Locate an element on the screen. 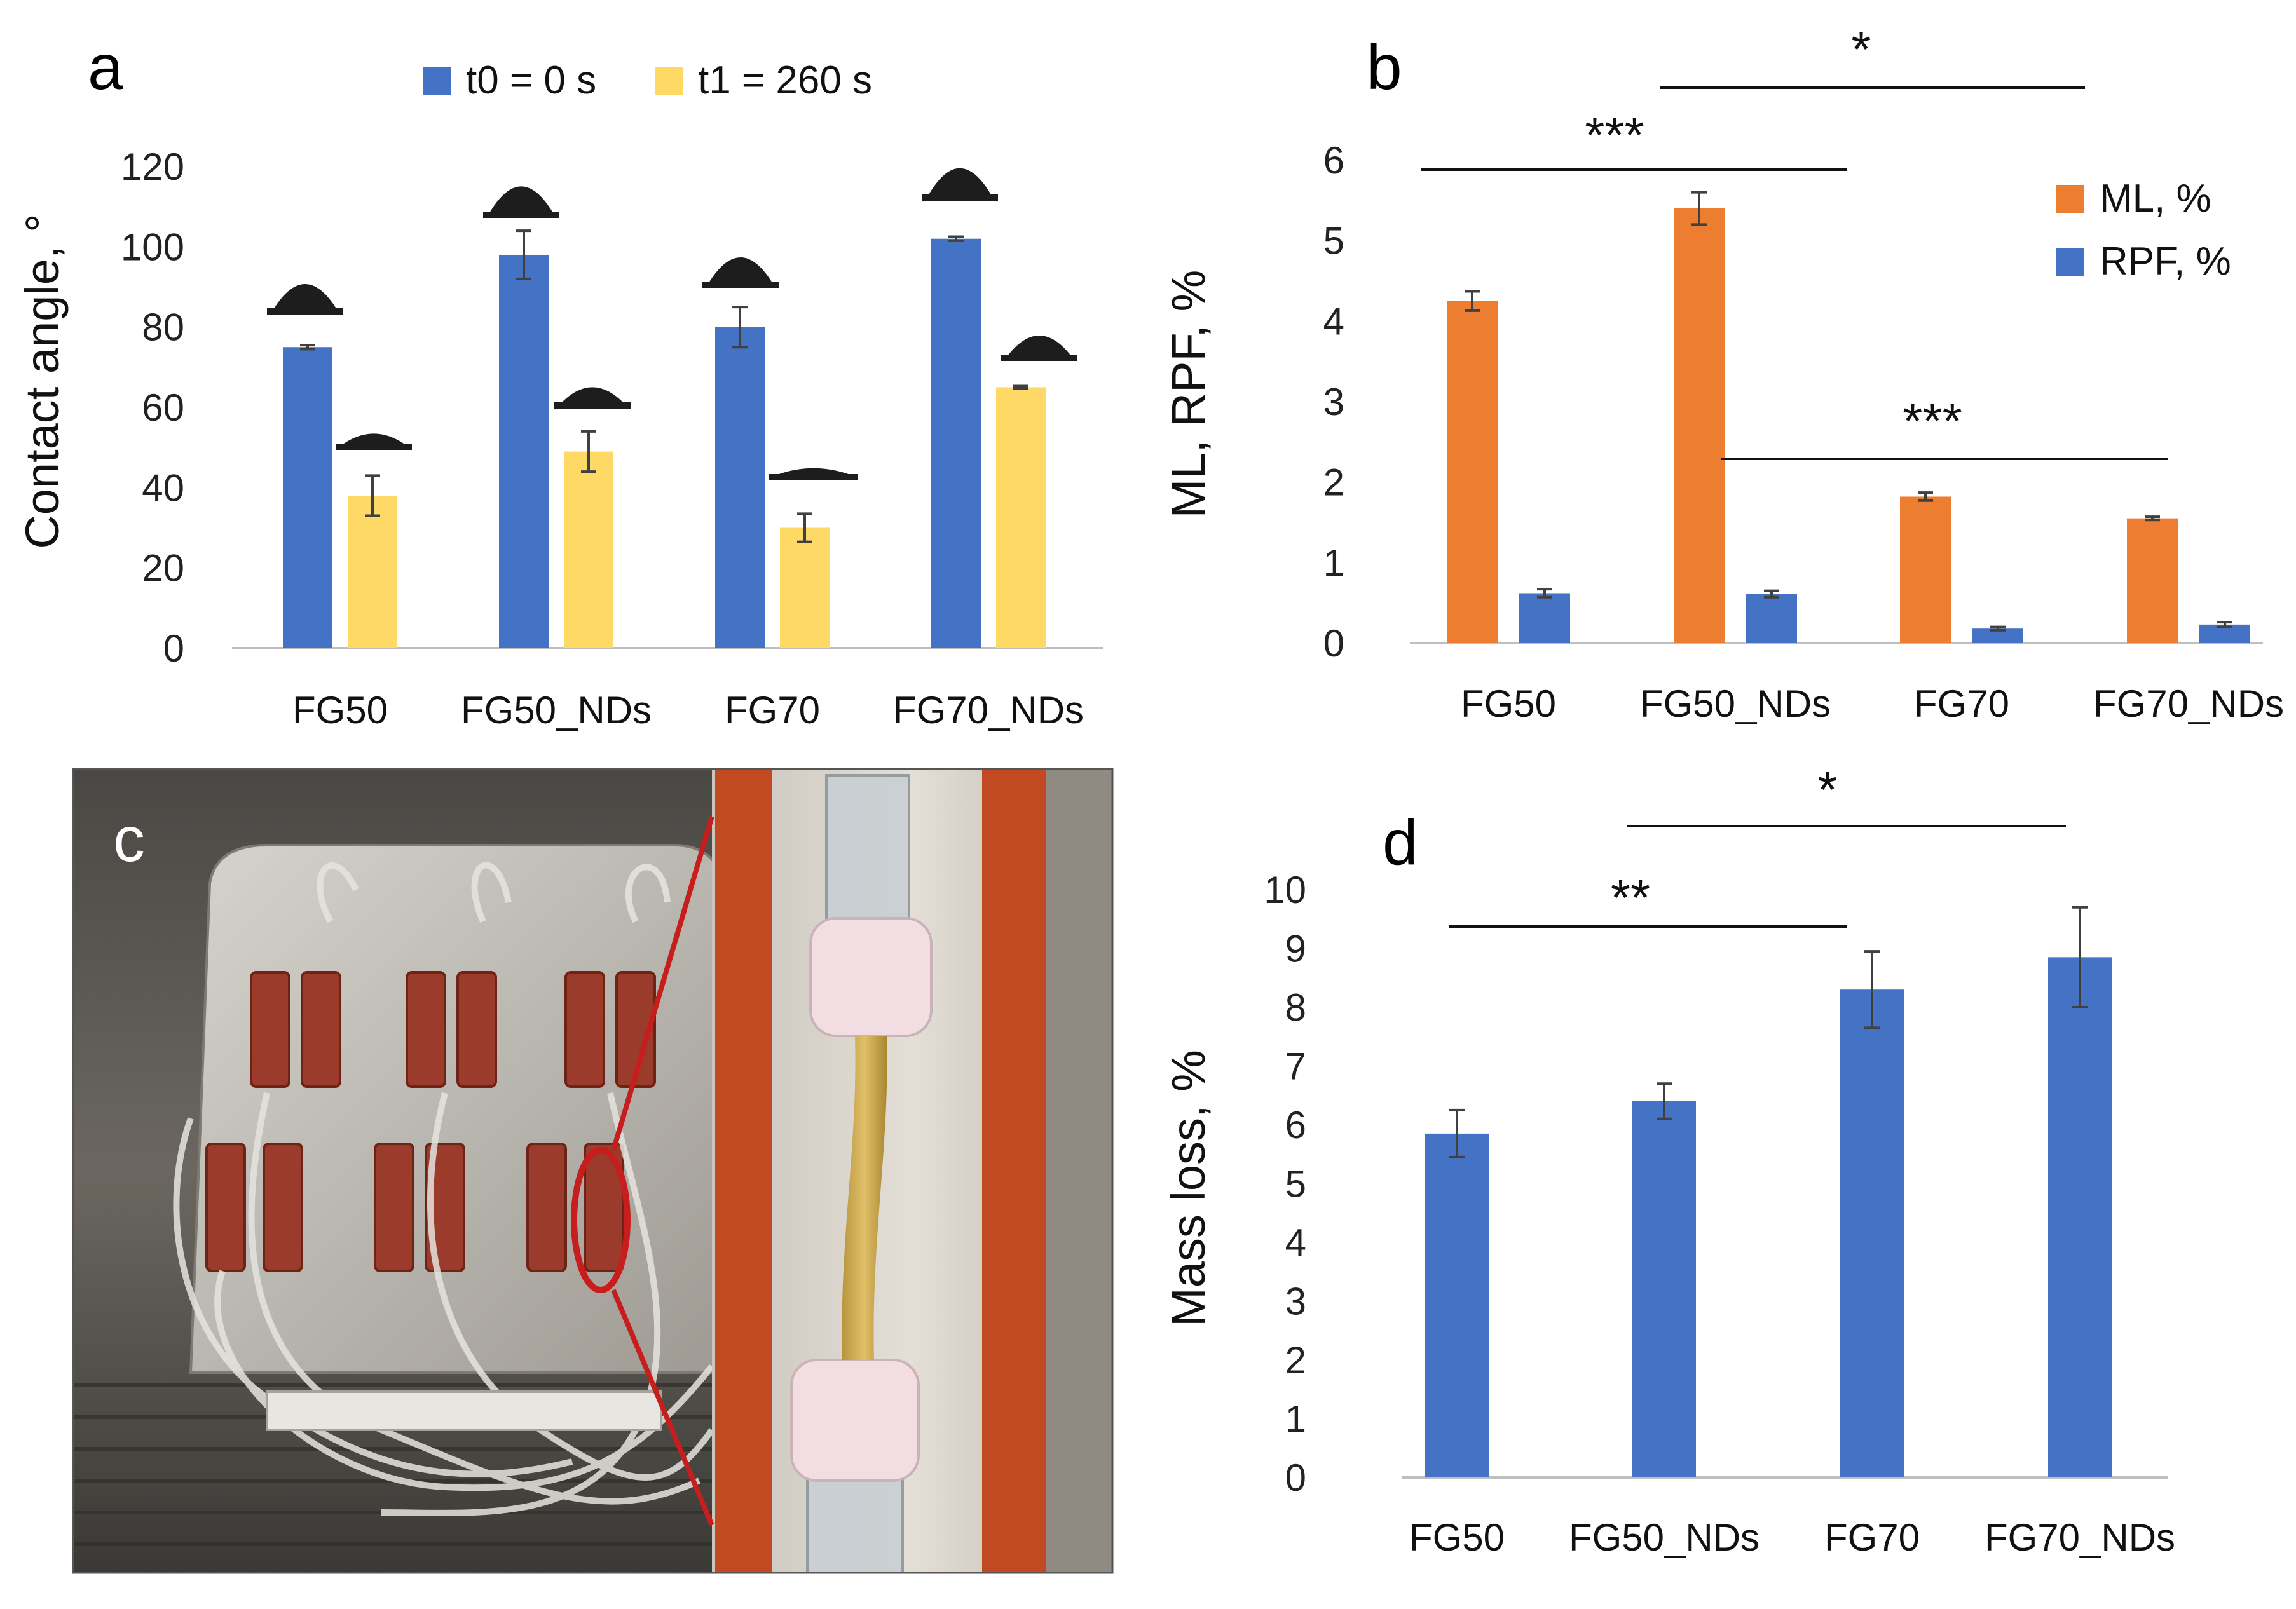  legend-label: t1 = 260 s is located at coordinates (785, 80).